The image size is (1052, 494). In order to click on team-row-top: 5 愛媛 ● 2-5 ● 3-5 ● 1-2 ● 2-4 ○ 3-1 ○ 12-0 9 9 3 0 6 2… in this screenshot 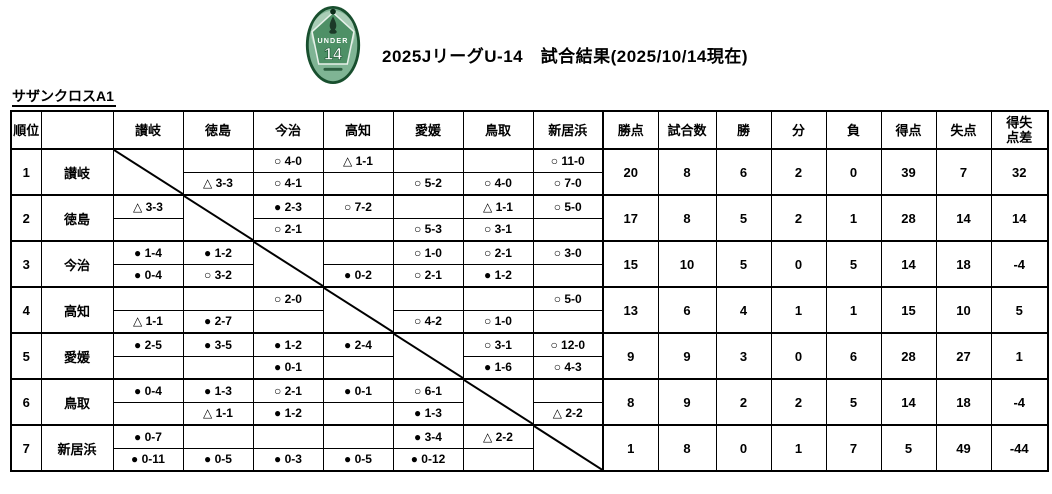, I will do `click(529, 356)`.